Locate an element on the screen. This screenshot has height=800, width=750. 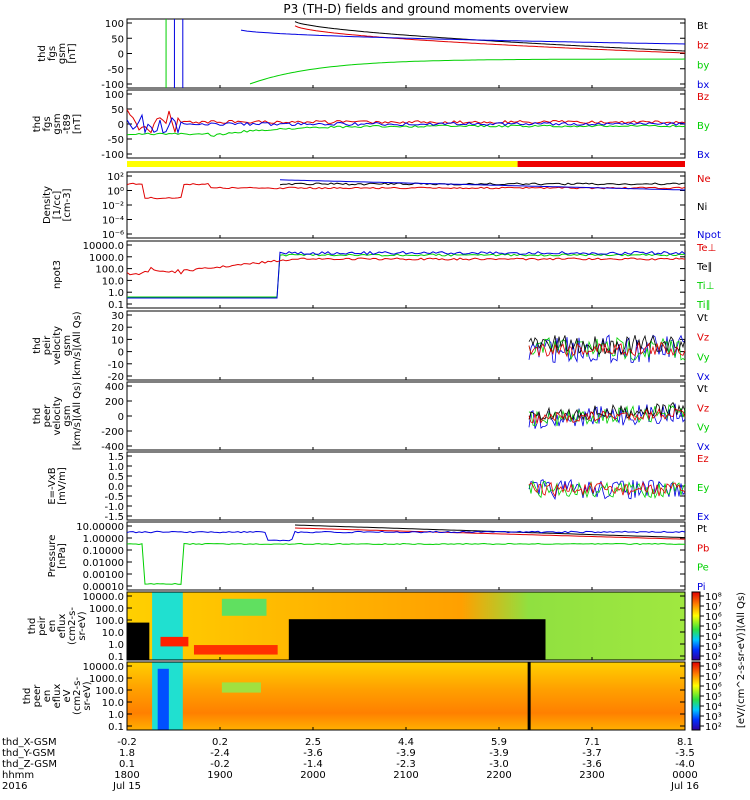
y-tick-label: 100.0 is located at coordinates (109, 691).